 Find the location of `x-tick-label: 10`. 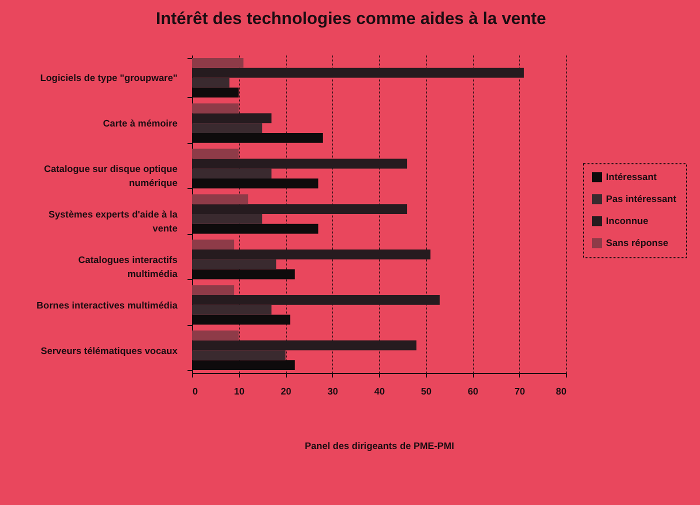

x-tick-label: 10 is located at coordinates (239, 392).